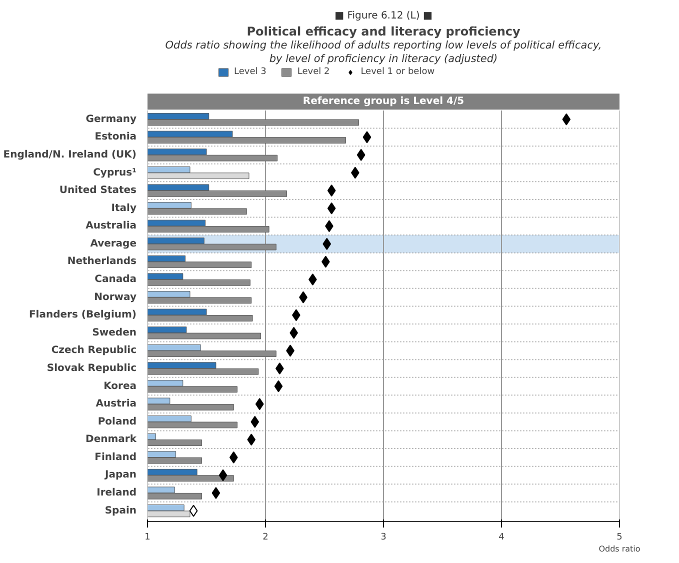 This screenshot has height=563, width=679. Describe the element at coordinates (124, 208) in the screenshot. I see `y-tick-label: Italy` at that location.